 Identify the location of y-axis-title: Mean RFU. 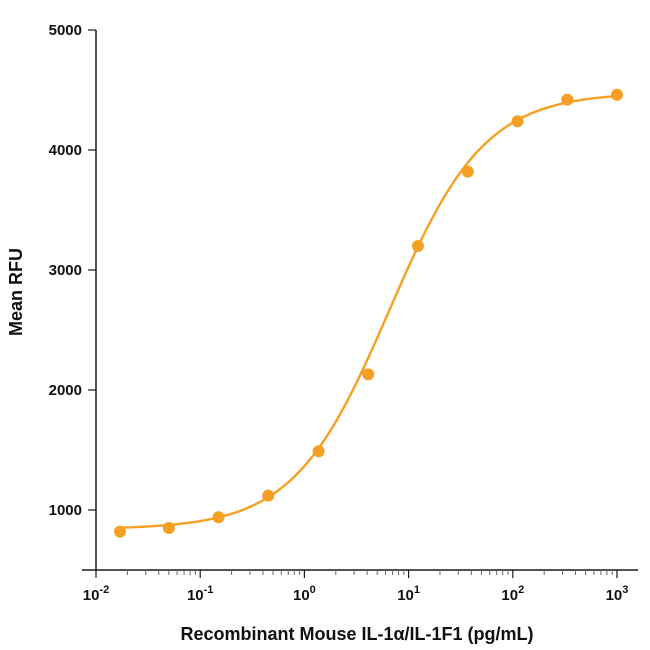
(16, 292).